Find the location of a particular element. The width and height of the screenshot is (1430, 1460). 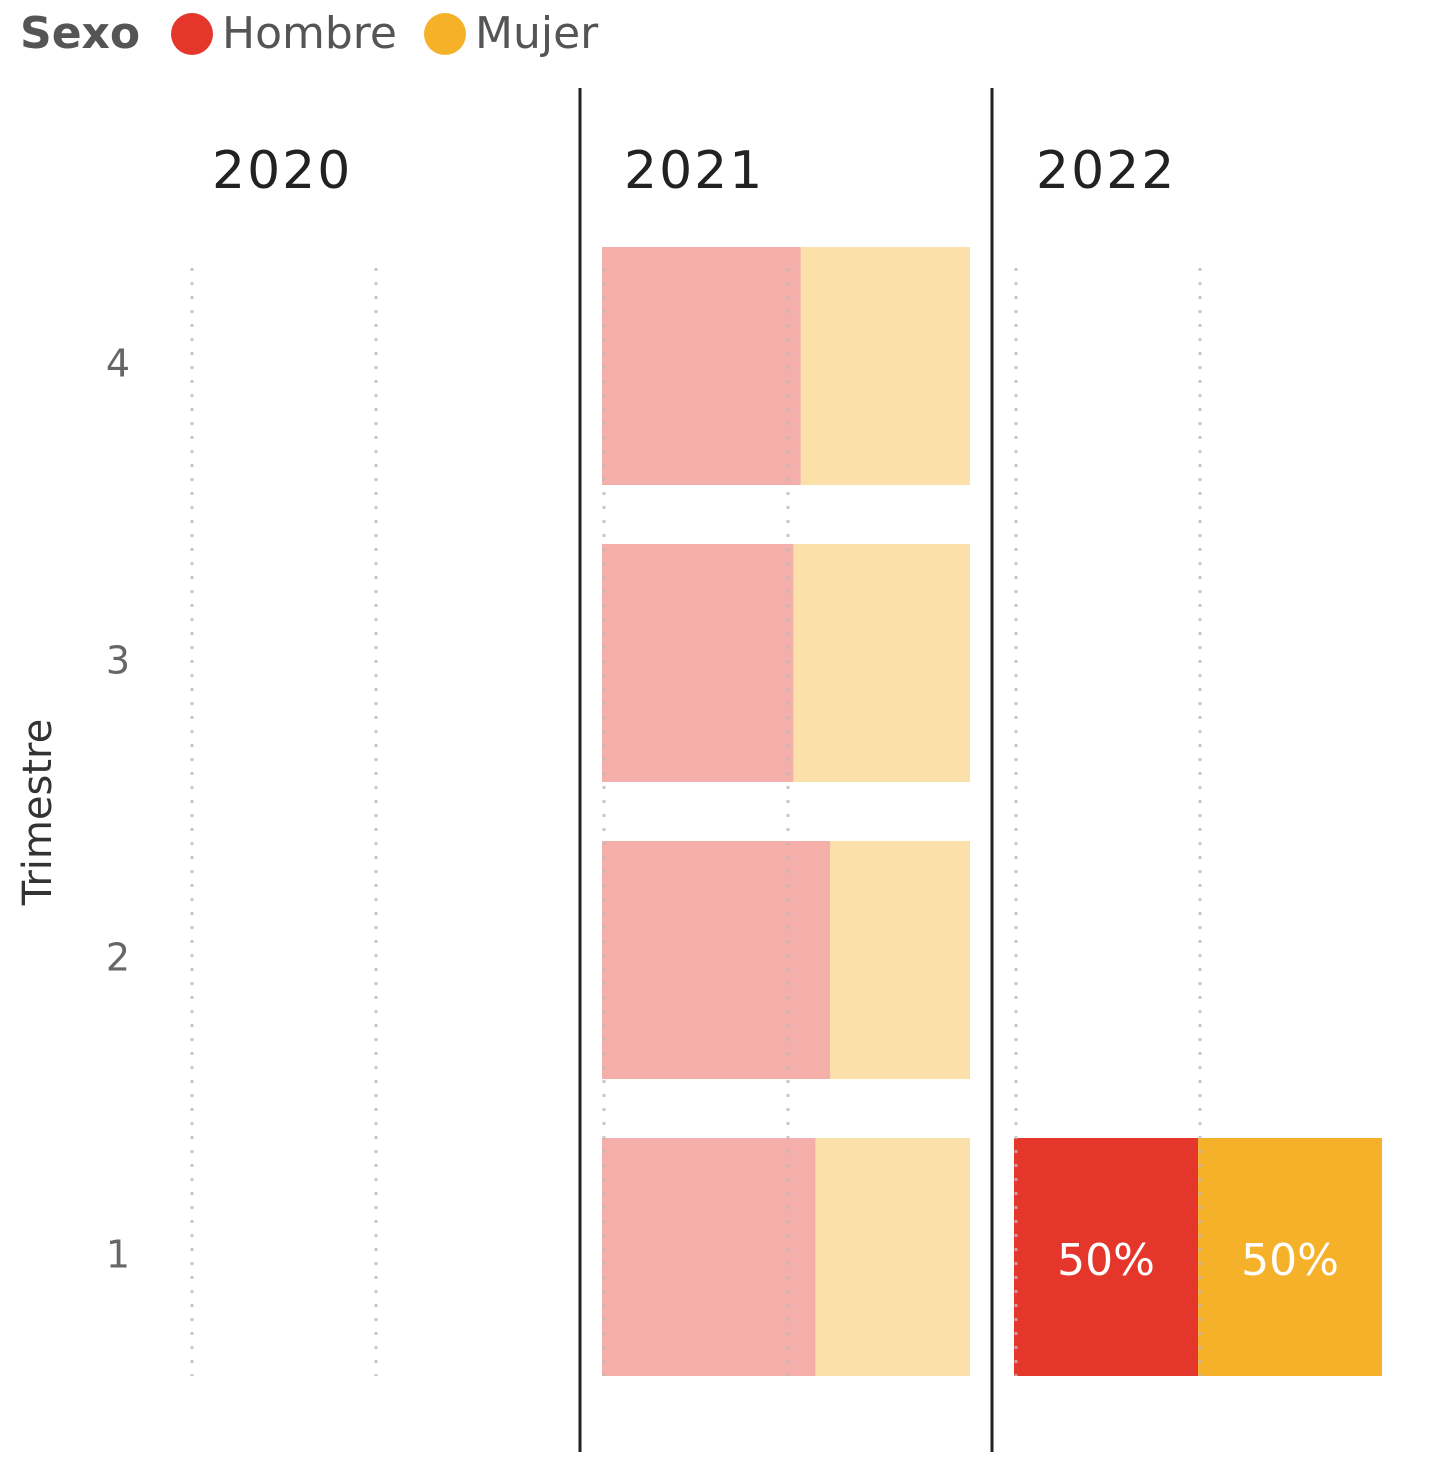

legend-label: Mujer is located at coordinates (537, 33).